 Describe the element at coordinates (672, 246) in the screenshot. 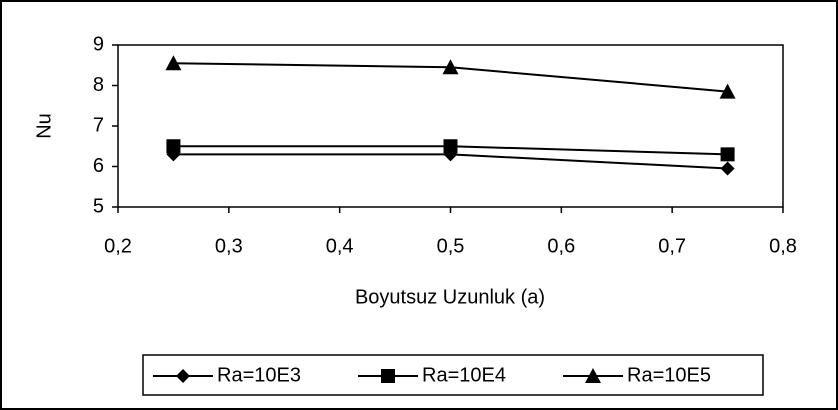

I see `x-tick-label: 0,7` at that location.